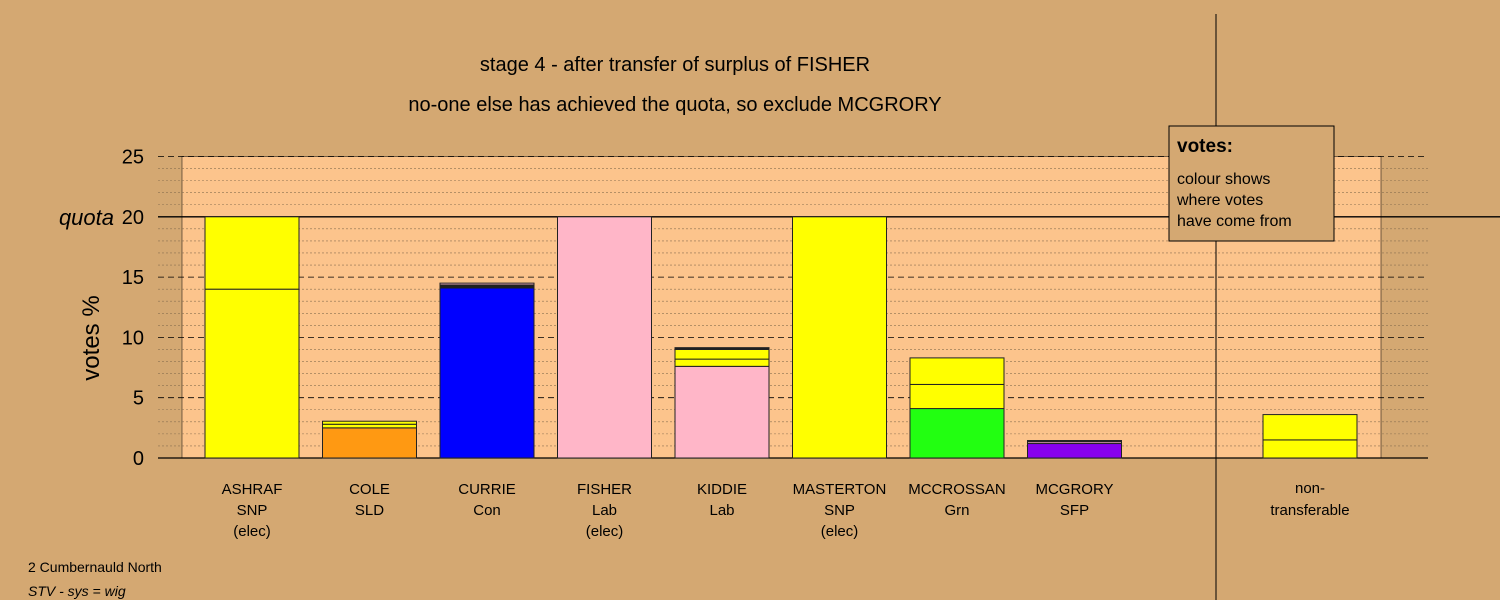 Image resolution: width=1500 pixels, height=600 pixels. What do you see at coordinates (133, 278) in the screenshot?
I see `y-tick-label: 15` at bounding box center [133, 278].